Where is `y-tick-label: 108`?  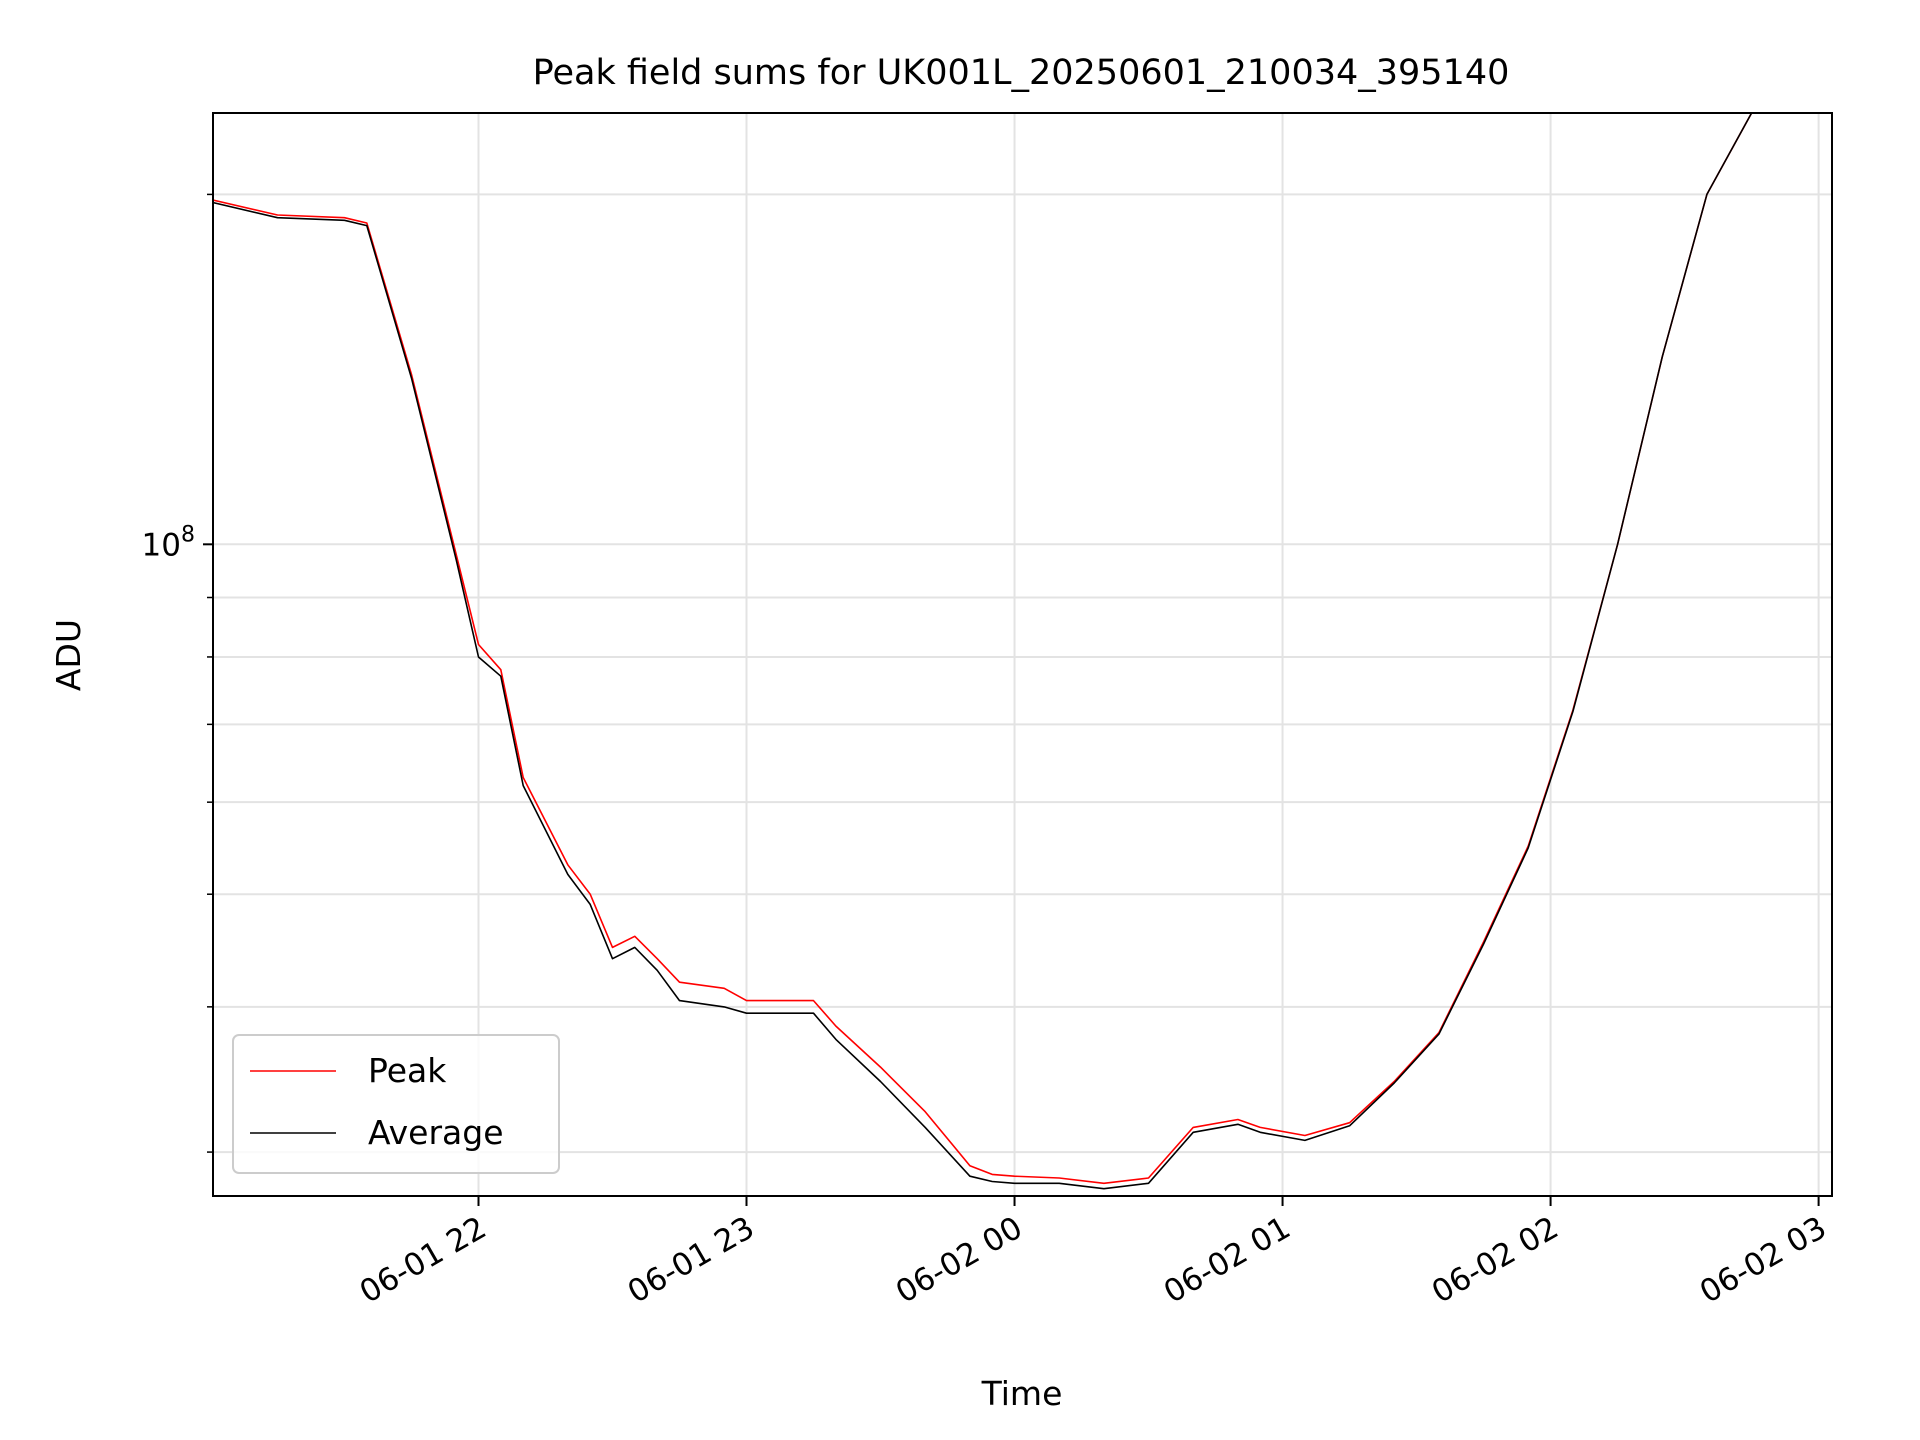 y-tick-label: 108 is located at coordinates (168, 542).